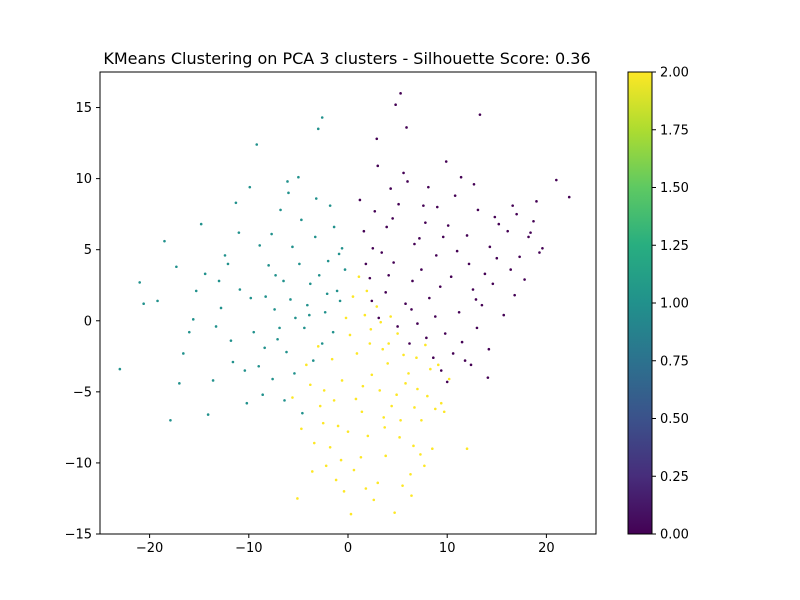 The width and height of the screenshot is (800, 600). Describe the element at coordinates (83, 179) in the screenshot. I see `y-tick-label: 10` at that location.